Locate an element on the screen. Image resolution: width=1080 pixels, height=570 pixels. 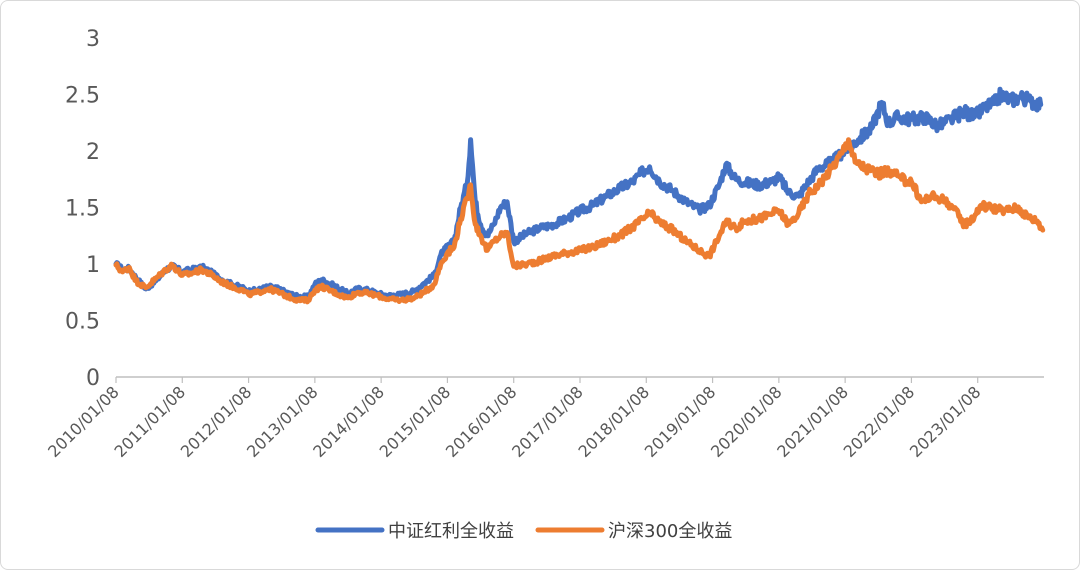
y-tick-label: 3 is located at coordinates (93, 39).